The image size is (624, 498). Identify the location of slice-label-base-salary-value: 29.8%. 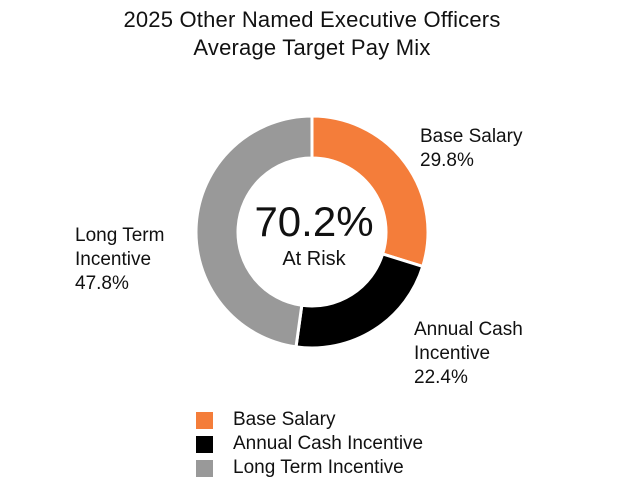
(447, 160).